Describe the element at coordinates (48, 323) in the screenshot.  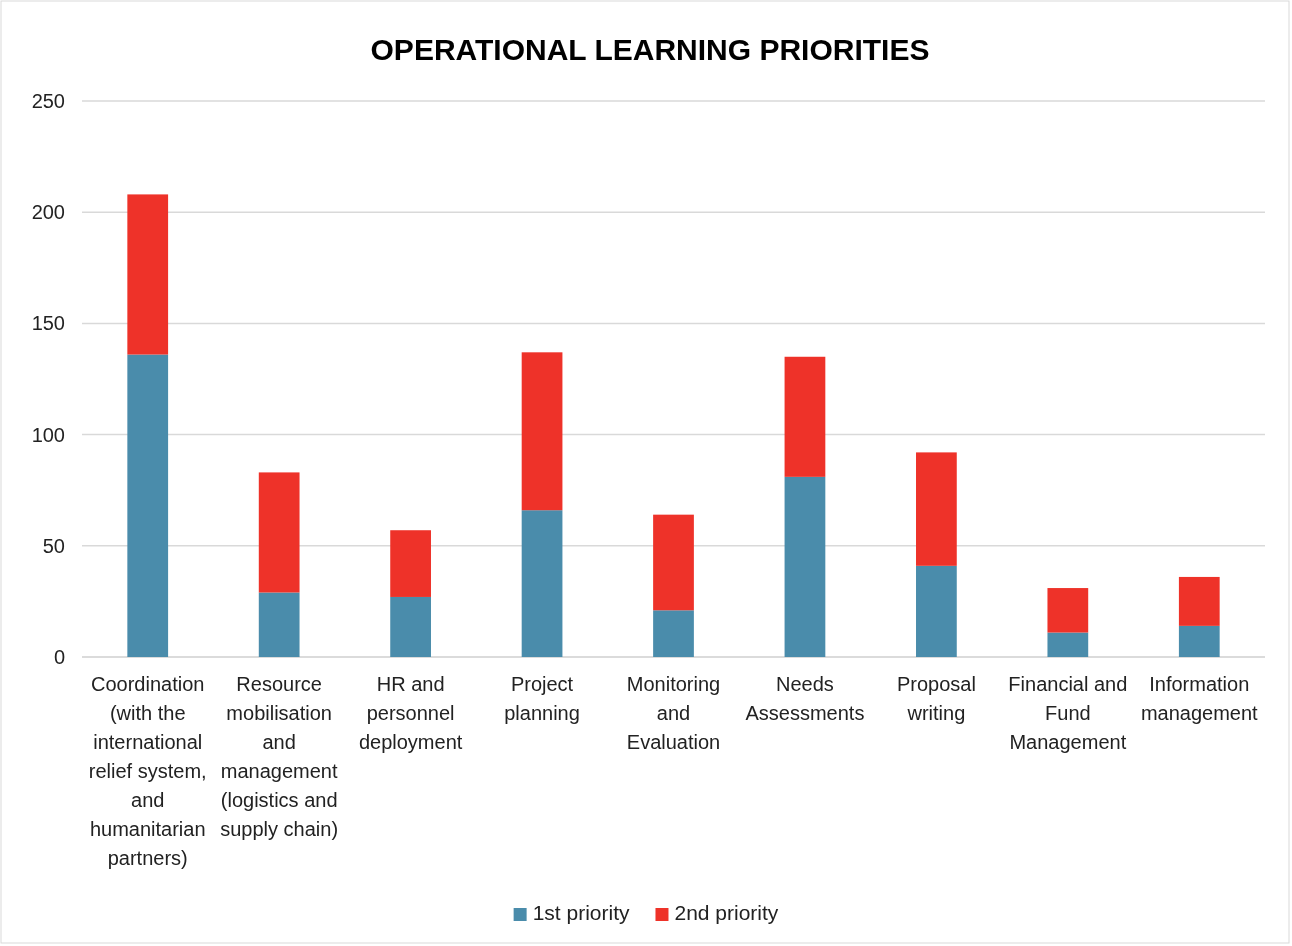
I see `y-tick-label: 150` at that location.